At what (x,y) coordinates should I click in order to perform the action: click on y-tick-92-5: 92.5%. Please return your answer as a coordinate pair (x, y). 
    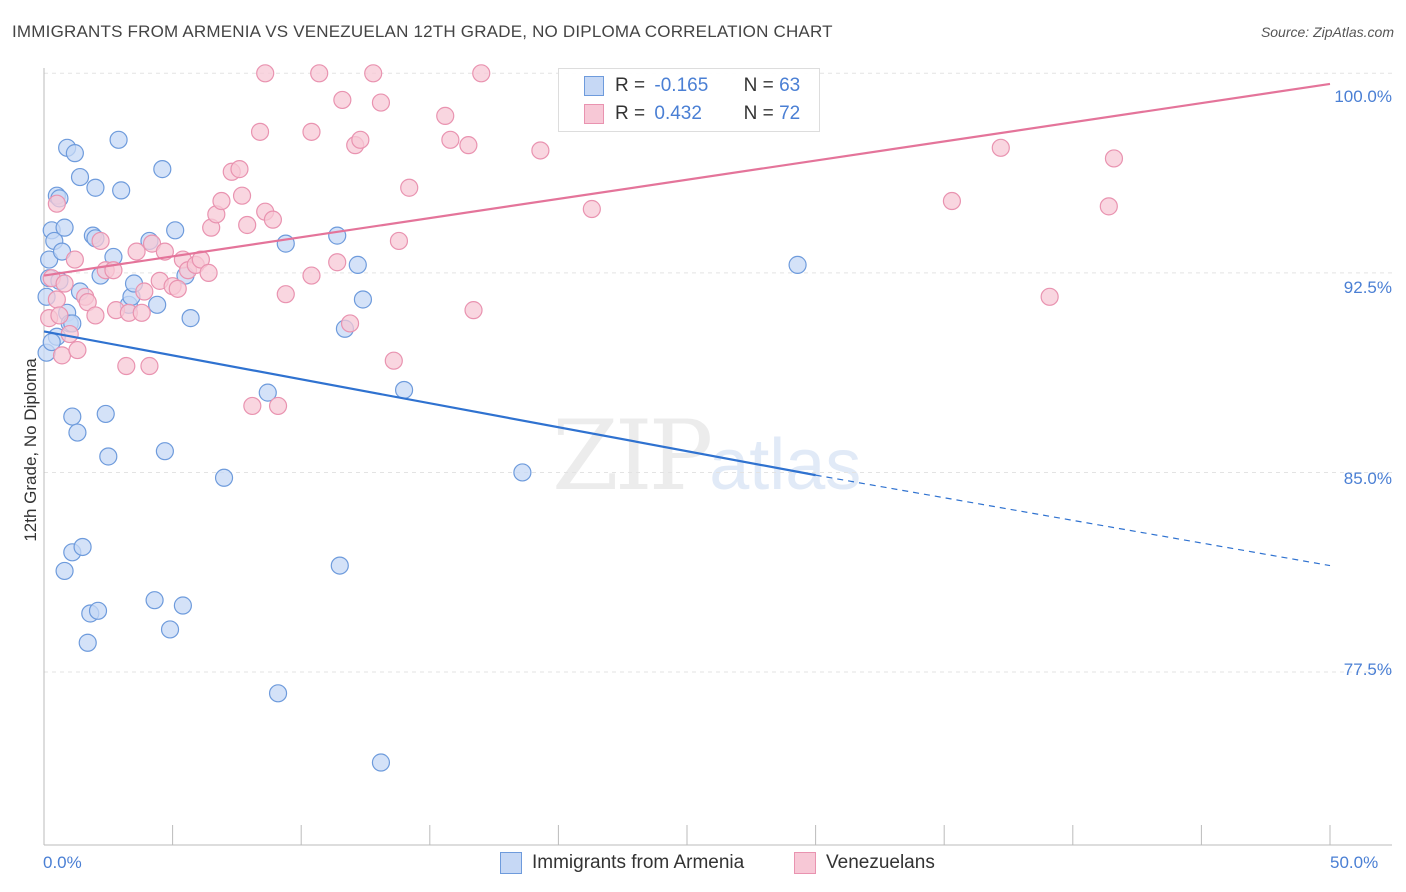
    Looking at the image, I should click on (1367, 287).